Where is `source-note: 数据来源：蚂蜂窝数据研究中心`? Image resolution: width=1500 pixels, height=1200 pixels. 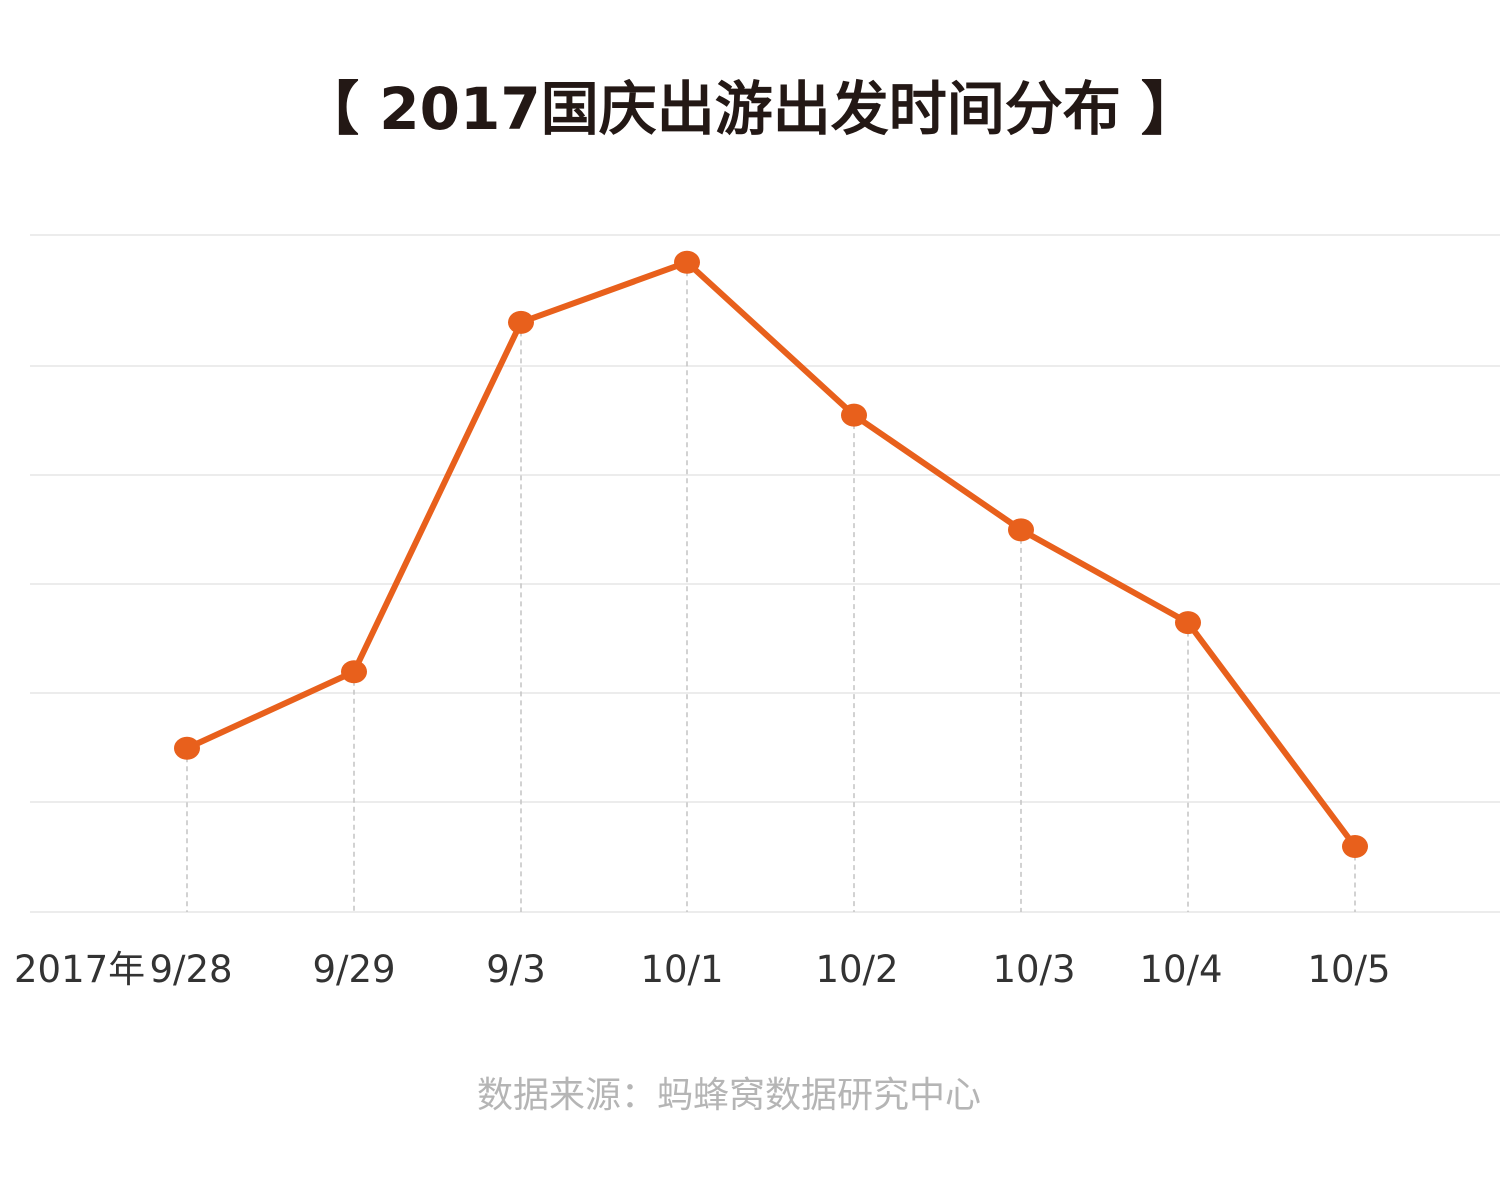
source-note: 数据来源：蚂蜂窝数据研究中心 is located at coordinates (728, 1095).